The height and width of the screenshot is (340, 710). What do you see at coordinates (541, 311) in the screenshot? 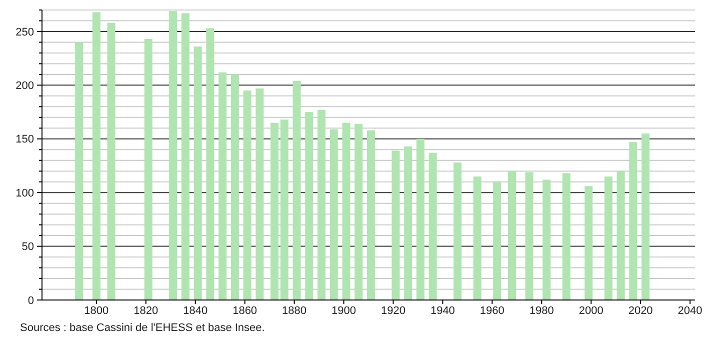
I see `x-tick-label: 1980` at bounding box center [541, 311].